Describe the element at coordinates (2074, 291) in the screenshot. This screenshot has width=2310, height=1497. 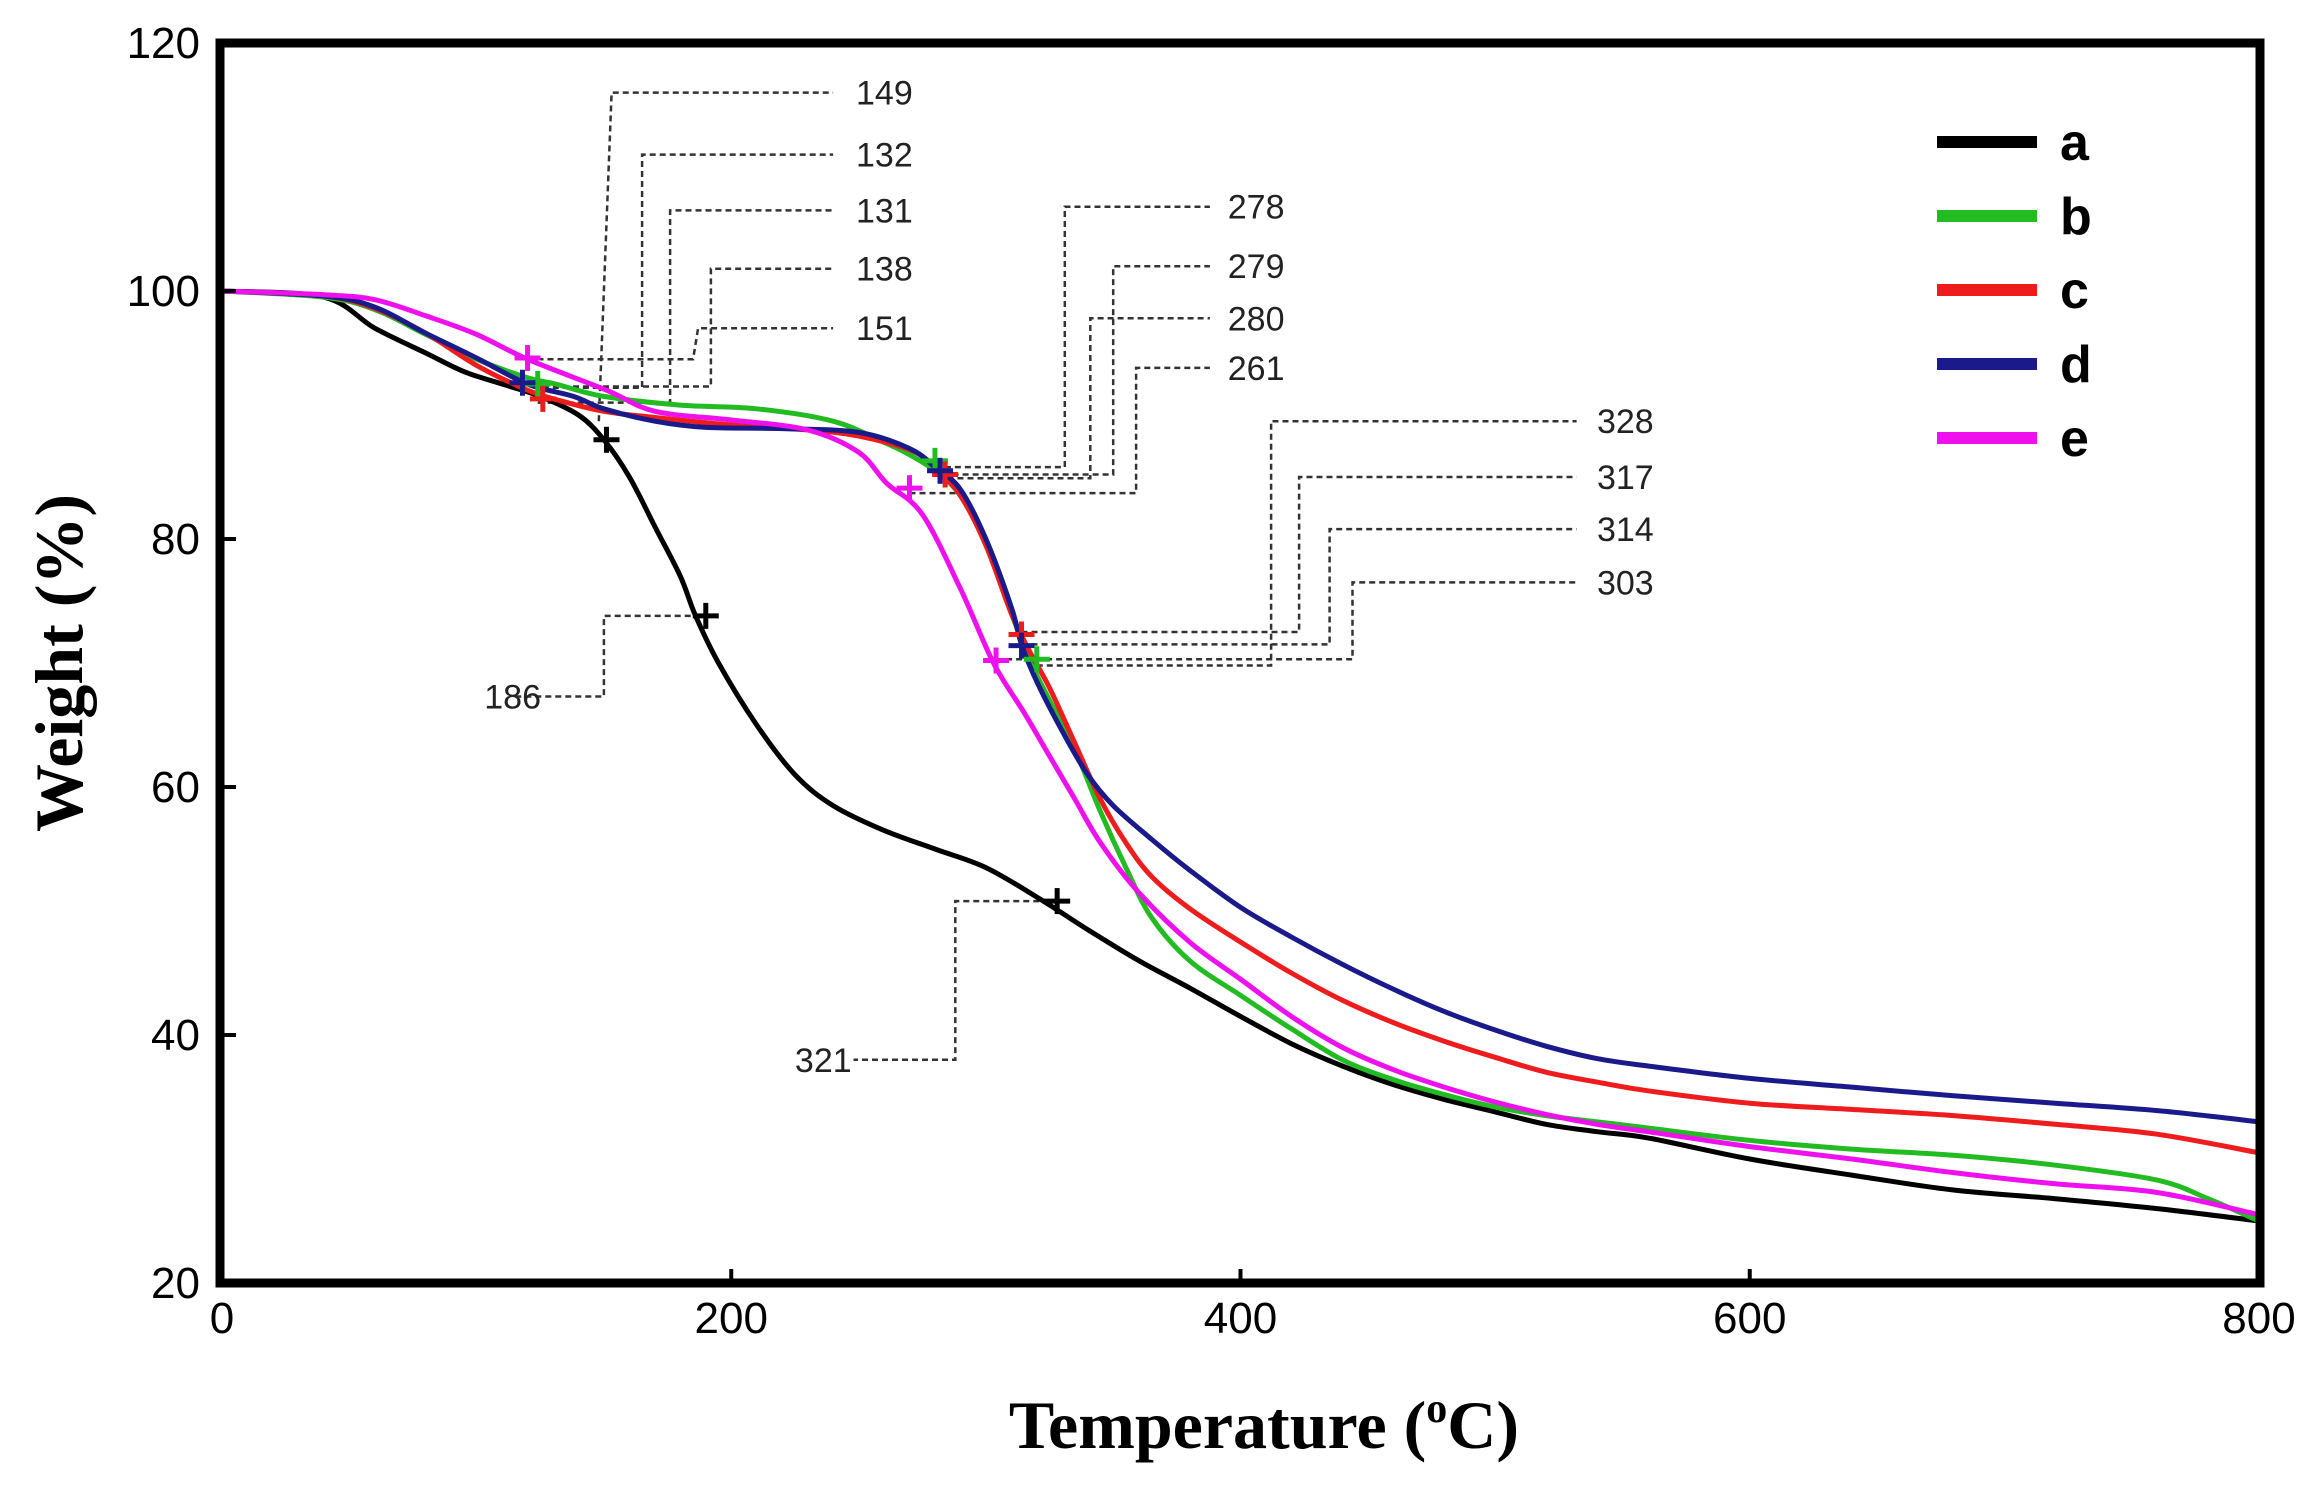
I see `legend-label-c: c` at that location.